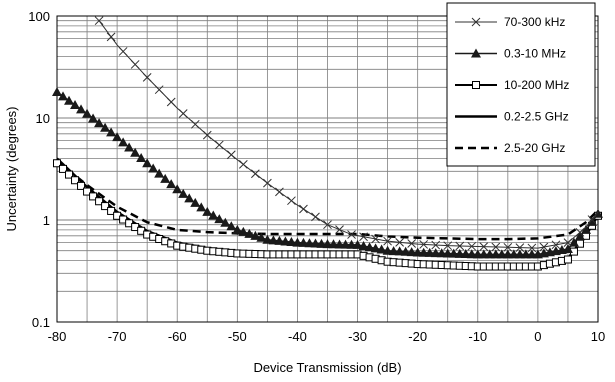 The height and width of the screenshot is (382, 615). What do you see at coordinates (512, 85) in the screenshot?
I see `legend-item: 10-200 MHz` at bounding box center [512, 85].